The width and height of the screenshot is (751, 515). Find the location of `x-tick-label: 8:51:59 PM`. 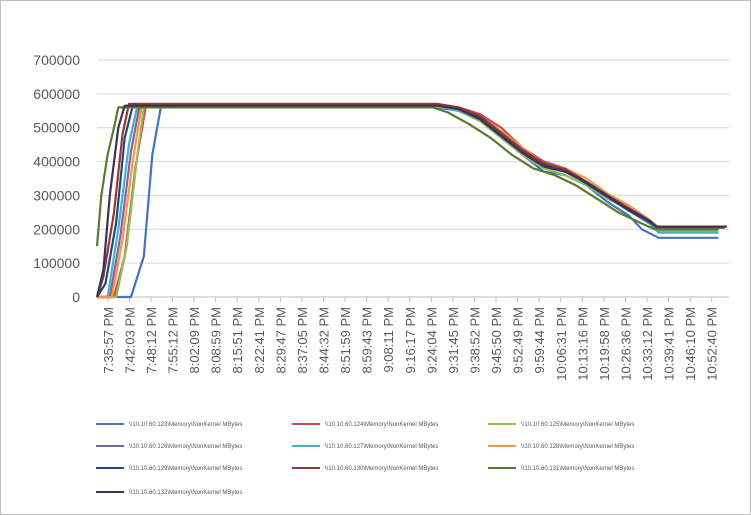

x-tick-label: 8:51:59 PM is located at coordinates (345, 340).